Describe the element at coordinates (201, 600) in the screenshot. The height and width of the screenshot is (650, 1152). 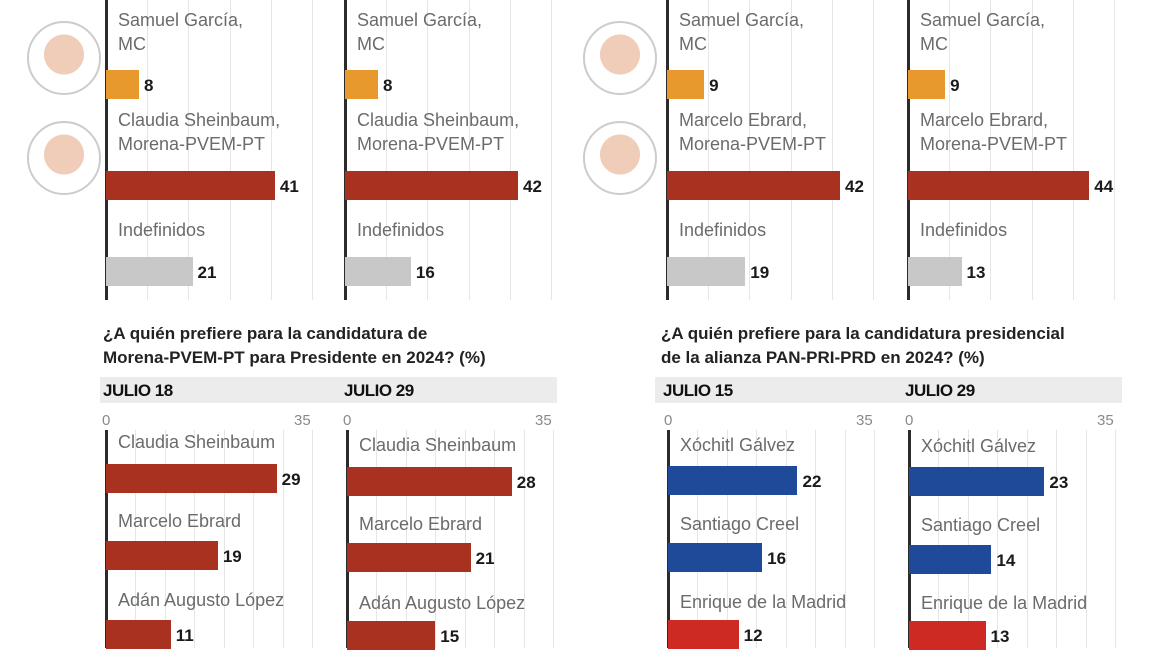
I see `category-label: Adán Augusto López` at that location.